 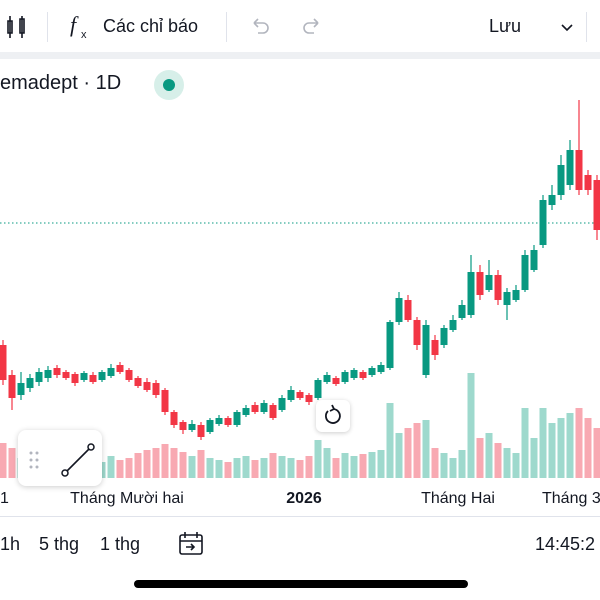 What do you see at coordinates (84, 35) in the screenshot?
I see `svg-text: x` at bounding box center [84, 35].